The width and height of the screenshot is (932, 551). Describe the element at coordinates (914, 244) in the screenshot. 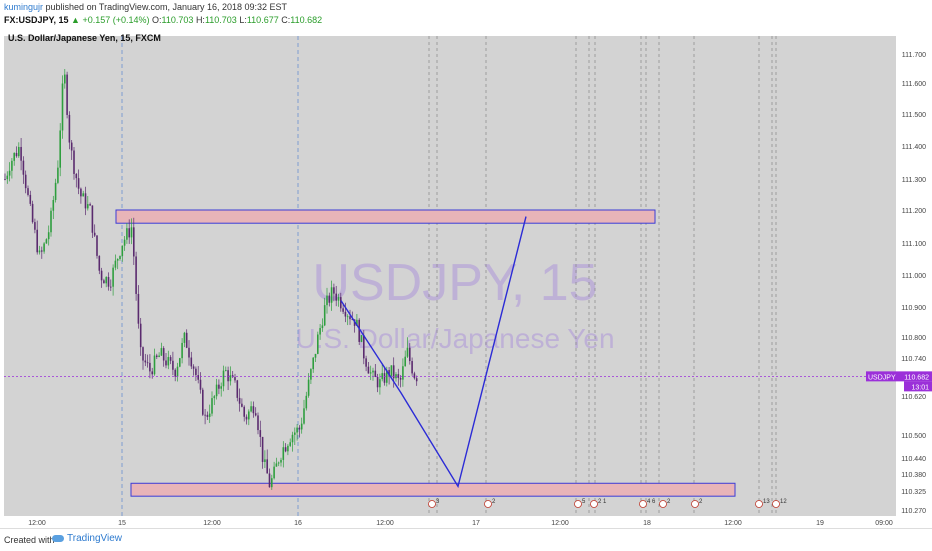

I see `y-tick-label: 111.100` at that location.